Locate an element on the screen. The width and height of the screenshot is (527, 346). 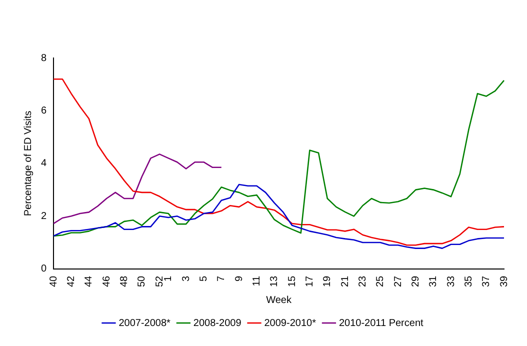
x-tick-label: 27 is located at coordinates (398, 281).